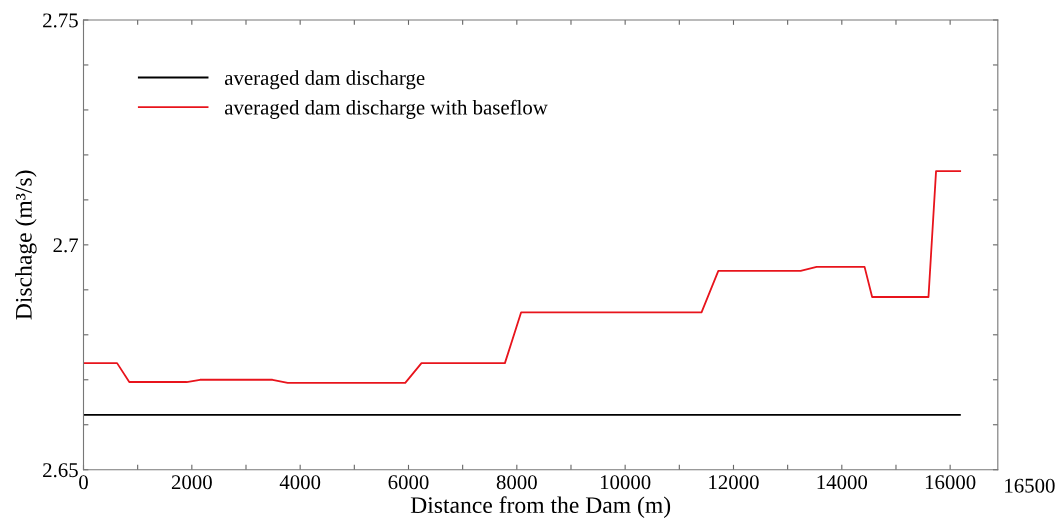 Image resolution: width=1057 pixels, height=526 pixels. I want to click on y-axis-title: Dischage (m³/s), so click(26, 245).